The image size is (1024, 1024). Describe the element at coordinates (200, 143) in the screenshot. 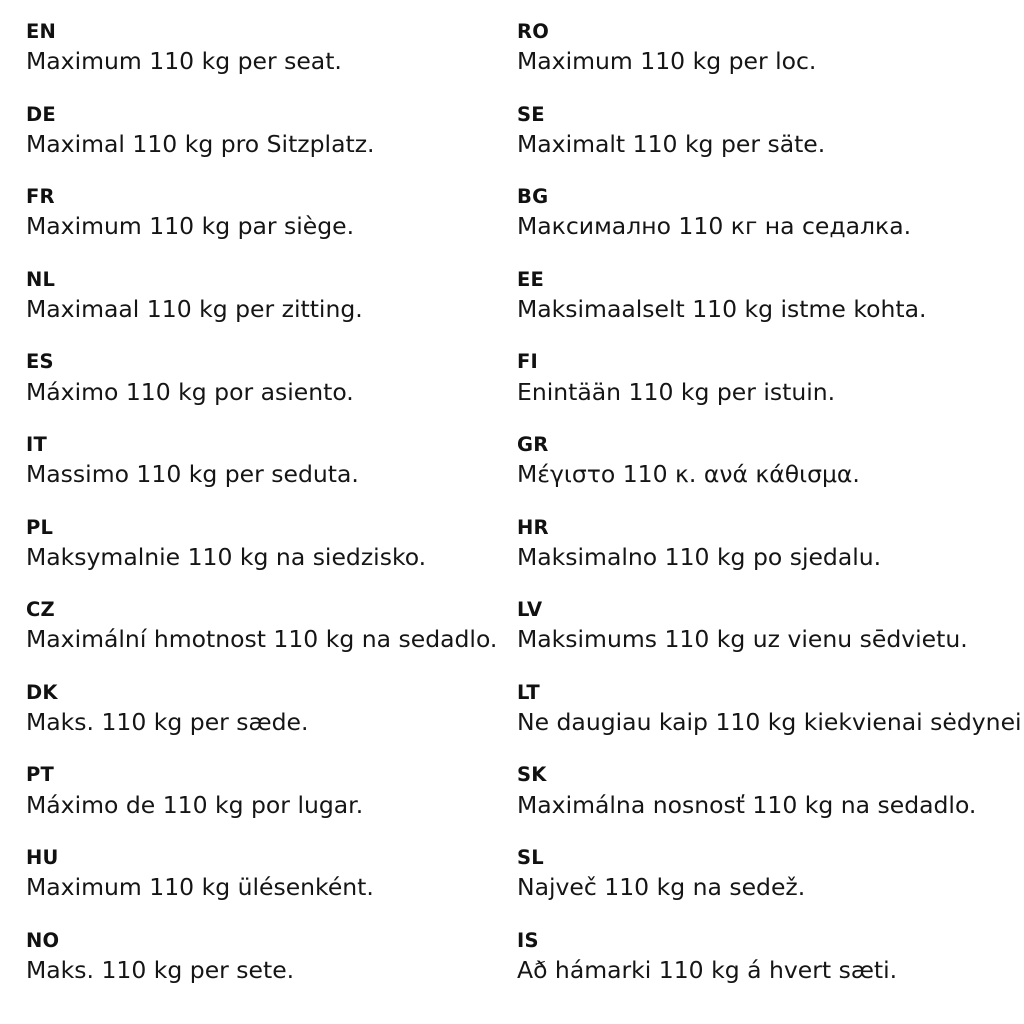

I see `language-message-text: Maximal 110 kg pro Sitzplatz.` at that location.